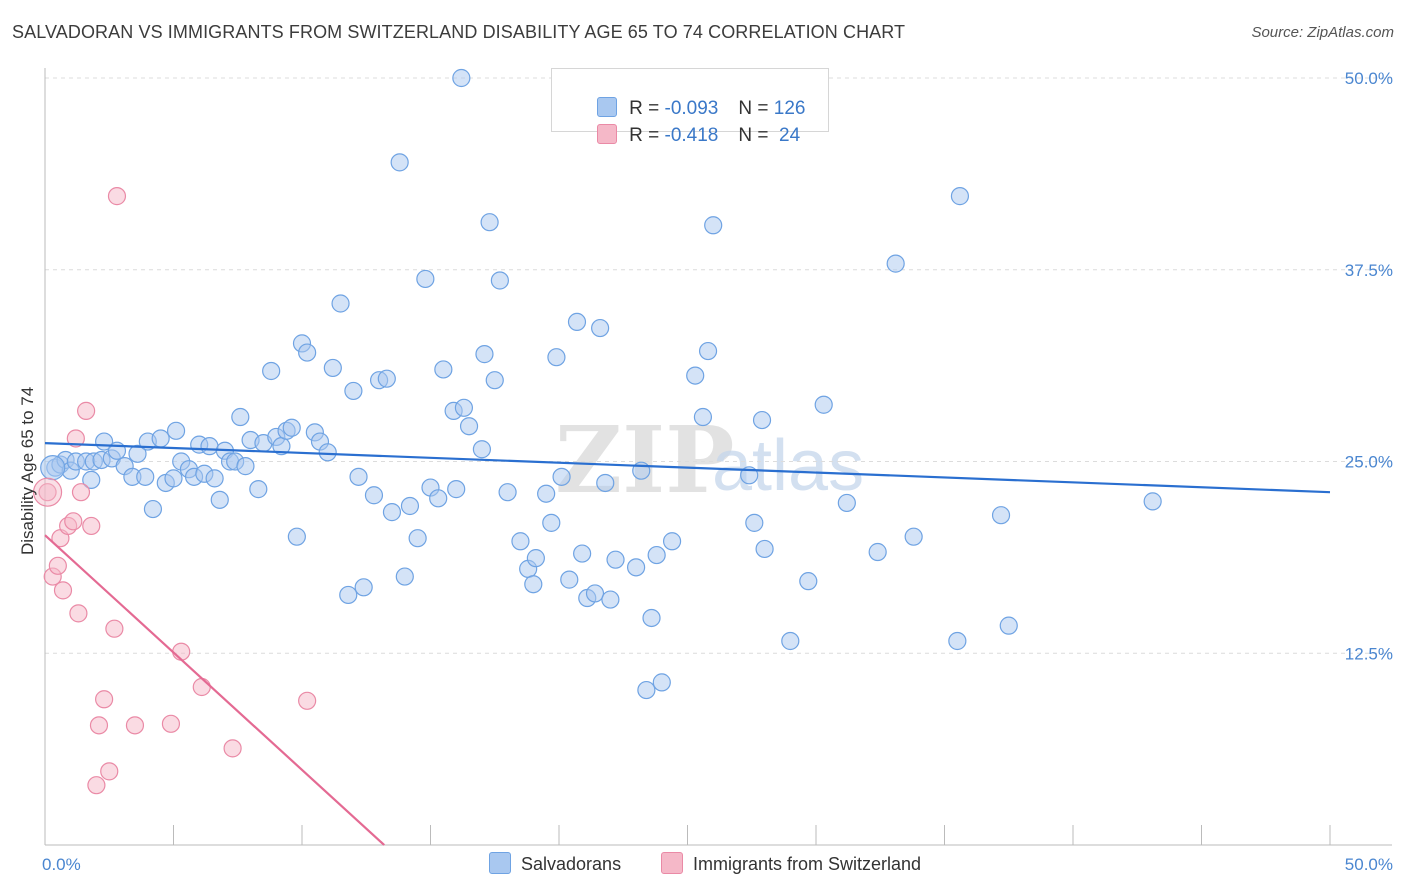 Image resolution: width=1406 pixels, height=892 pixels. I want to click on y-tick-label: 25.0%, so click(1369, 462).